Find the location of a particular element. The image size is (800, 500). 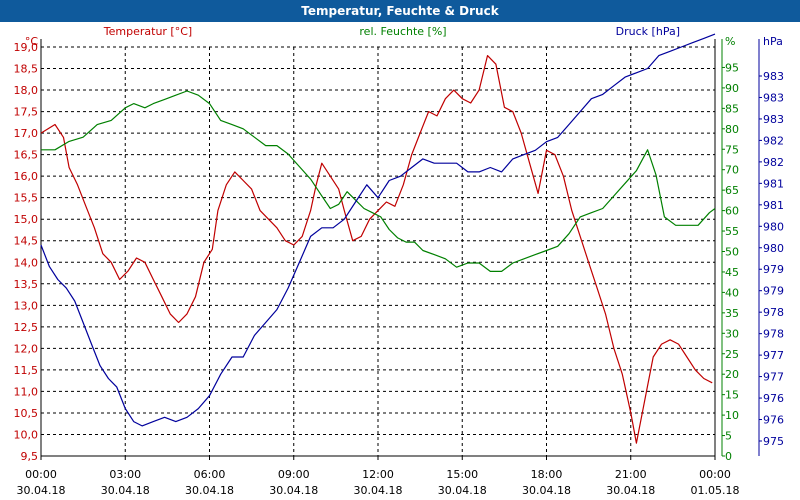

x-tick-time: 03:00 is located at coordinates (125, 474).